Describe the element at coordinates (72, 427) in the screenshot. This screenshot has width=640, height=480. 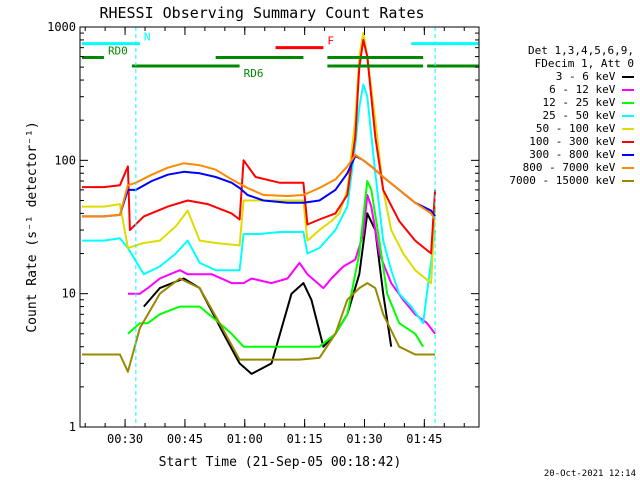
I see `y-tick-label: 1` at that location.